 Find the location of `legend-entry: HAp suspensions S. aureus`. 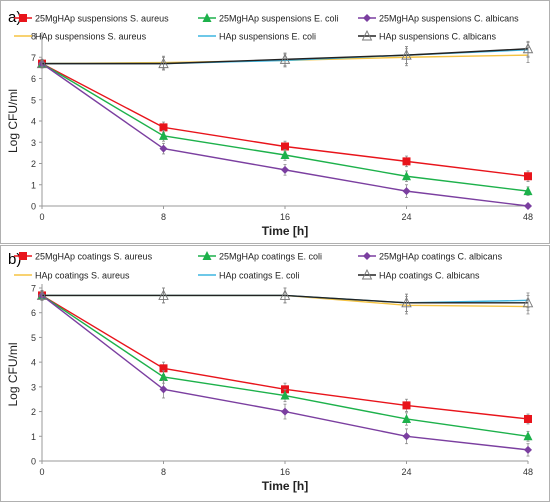

legend-entry: HAp suspensions S. aureus is located at coordinates (80, 37).